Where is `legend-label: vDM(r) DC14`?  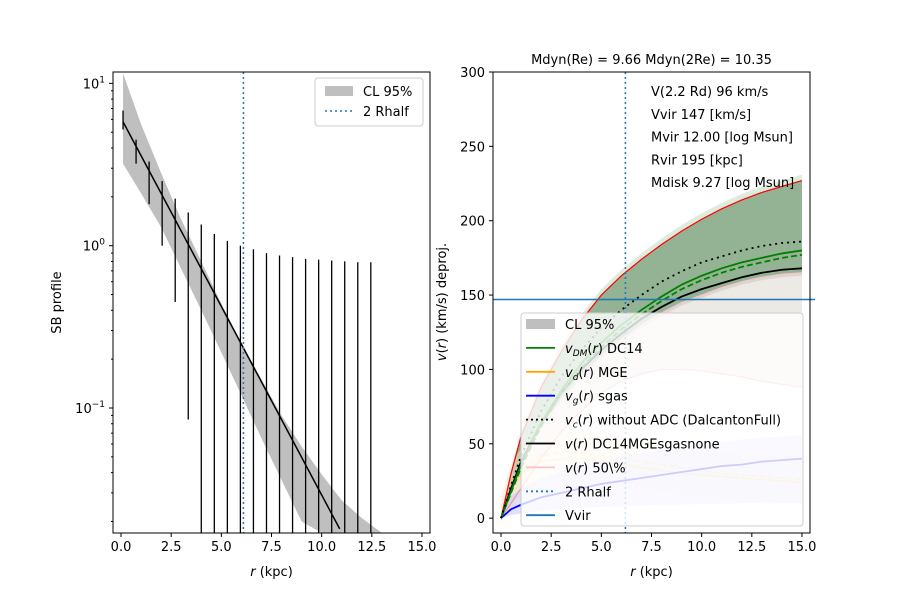 legend-label: vDM(r) DC14 is located at coordinates (604, 350).